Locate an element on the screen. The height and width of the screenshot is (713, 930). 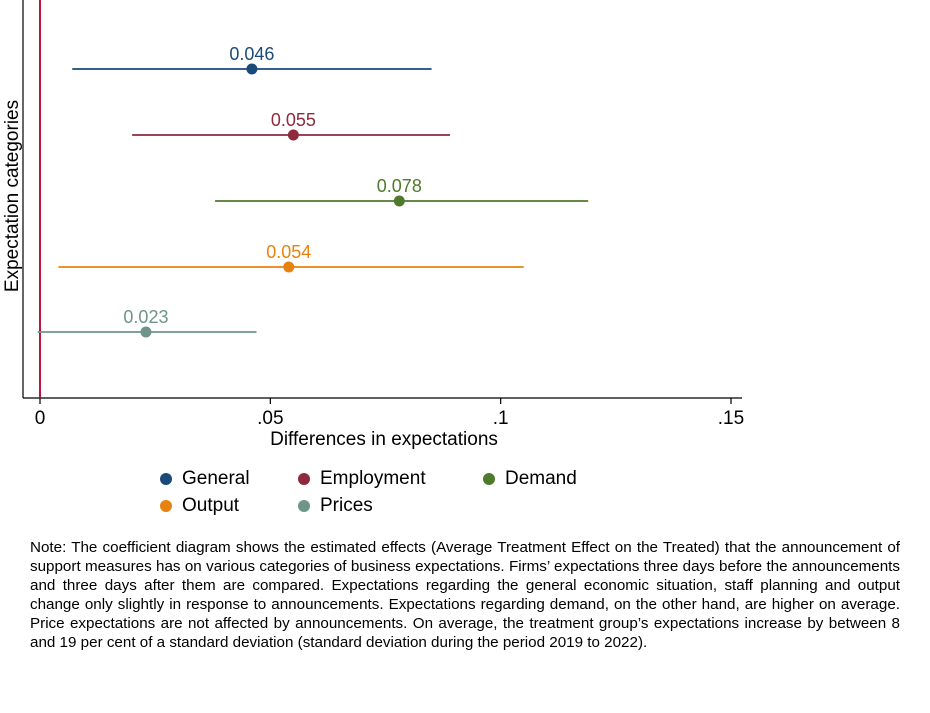
point-employment is located at coordinates (293, 135).